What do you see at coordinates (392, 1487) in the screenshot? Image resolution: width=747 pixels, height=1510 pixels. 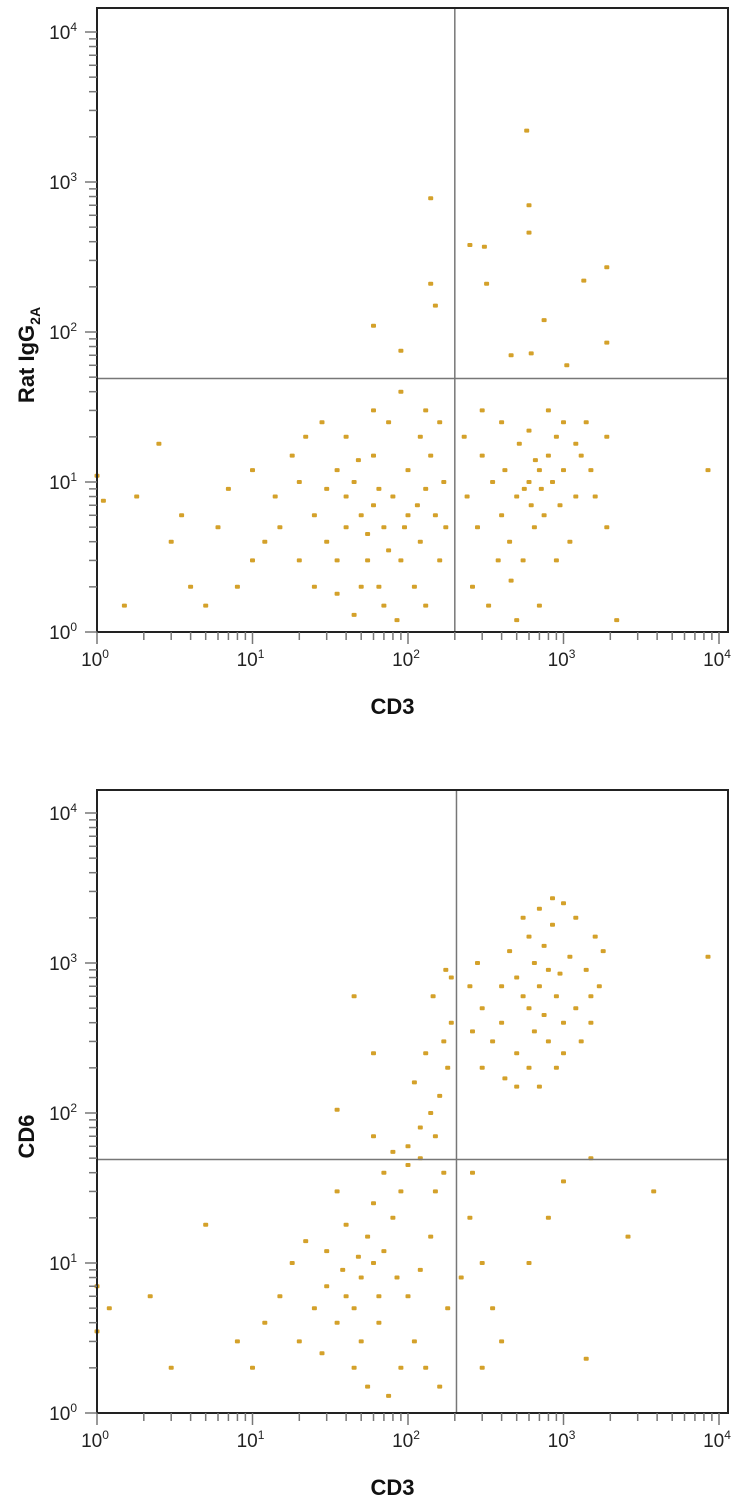 I see `x-axis-title: CD3` at bounding box center [392, 1487].